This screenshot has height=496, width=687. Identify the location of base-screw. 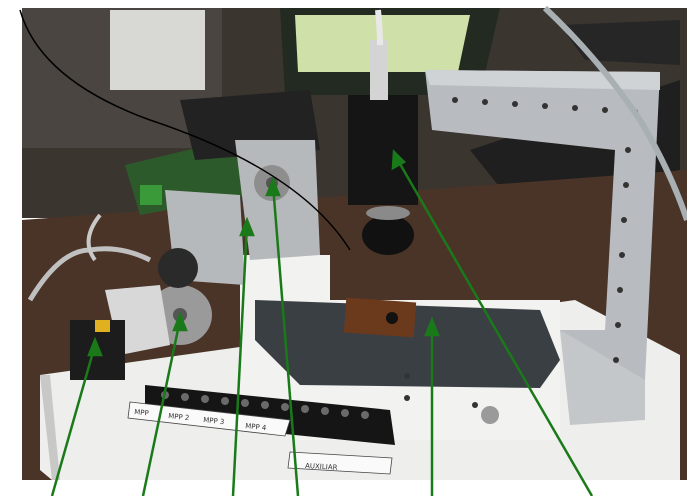
(490, 415).